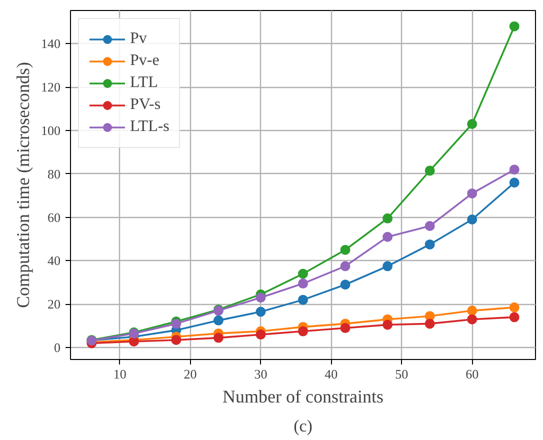 This screenshot has height=440, width=543. I want to click on x-tick-label: 50, so click(401, 374).